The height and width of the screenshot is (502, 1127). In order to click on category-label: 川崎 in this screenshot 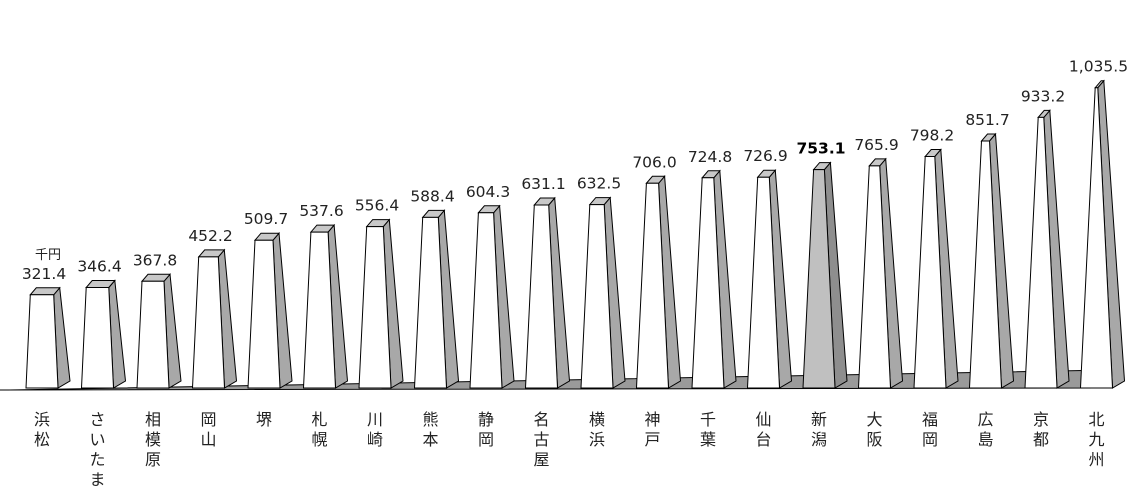, I will do `click(375, 429)`.